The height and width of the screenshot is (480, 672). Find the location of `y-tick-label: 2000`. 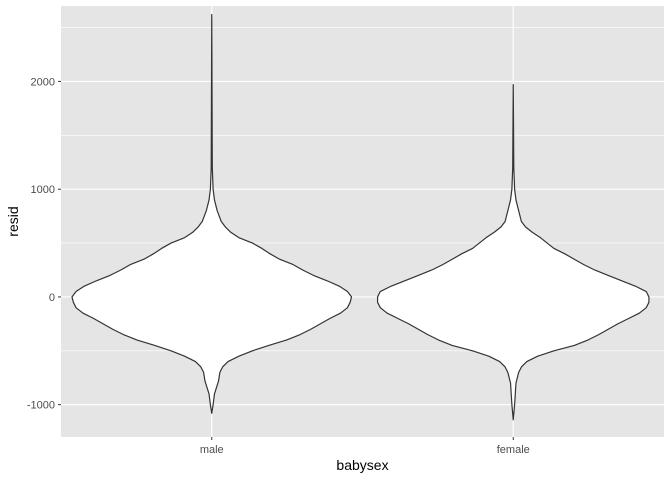

y-tick-label: 2000 is located at coordinates (43, 82).